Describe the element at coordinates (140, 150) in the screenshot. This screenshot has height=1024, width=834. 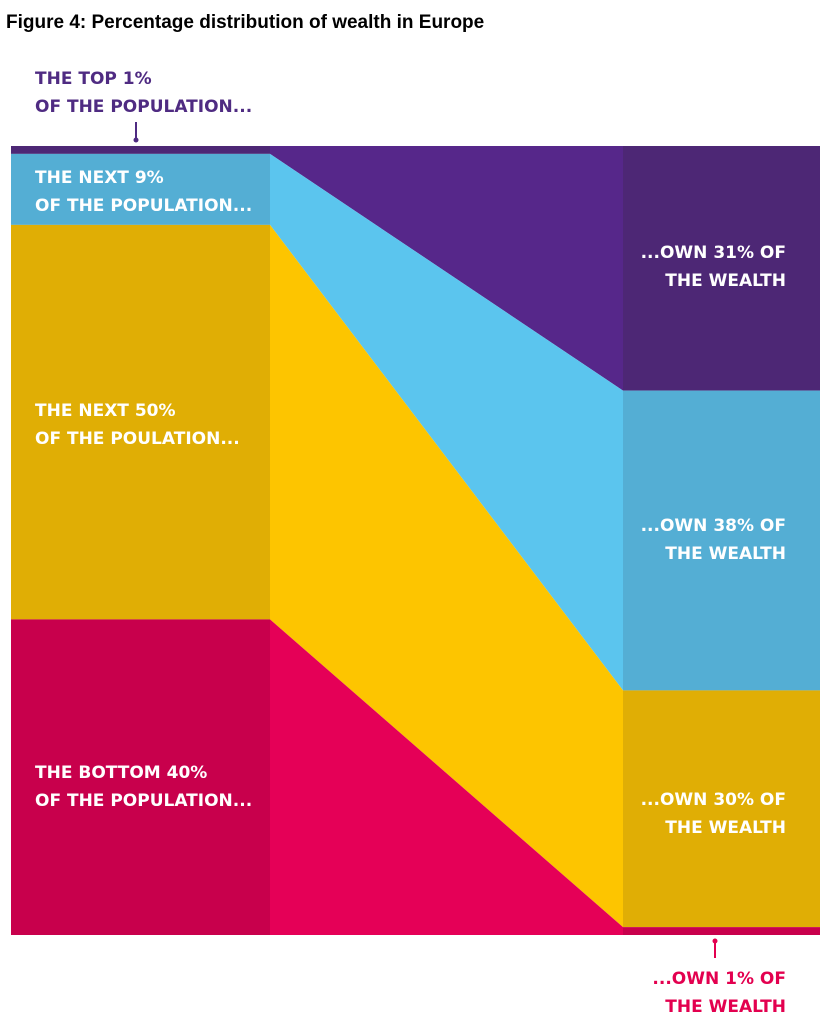
I see `population-block-top1` at that location.